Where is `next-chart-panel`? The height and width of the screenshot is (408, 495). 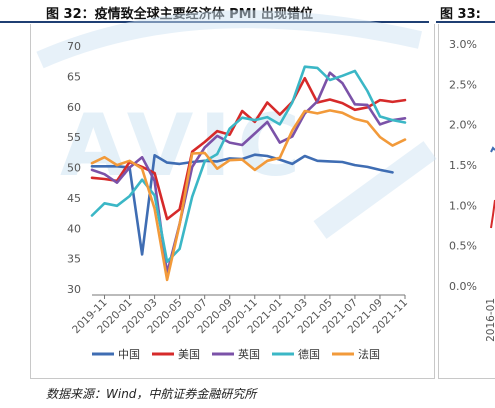 next-chart-panel is located at coordinates (466, 201).